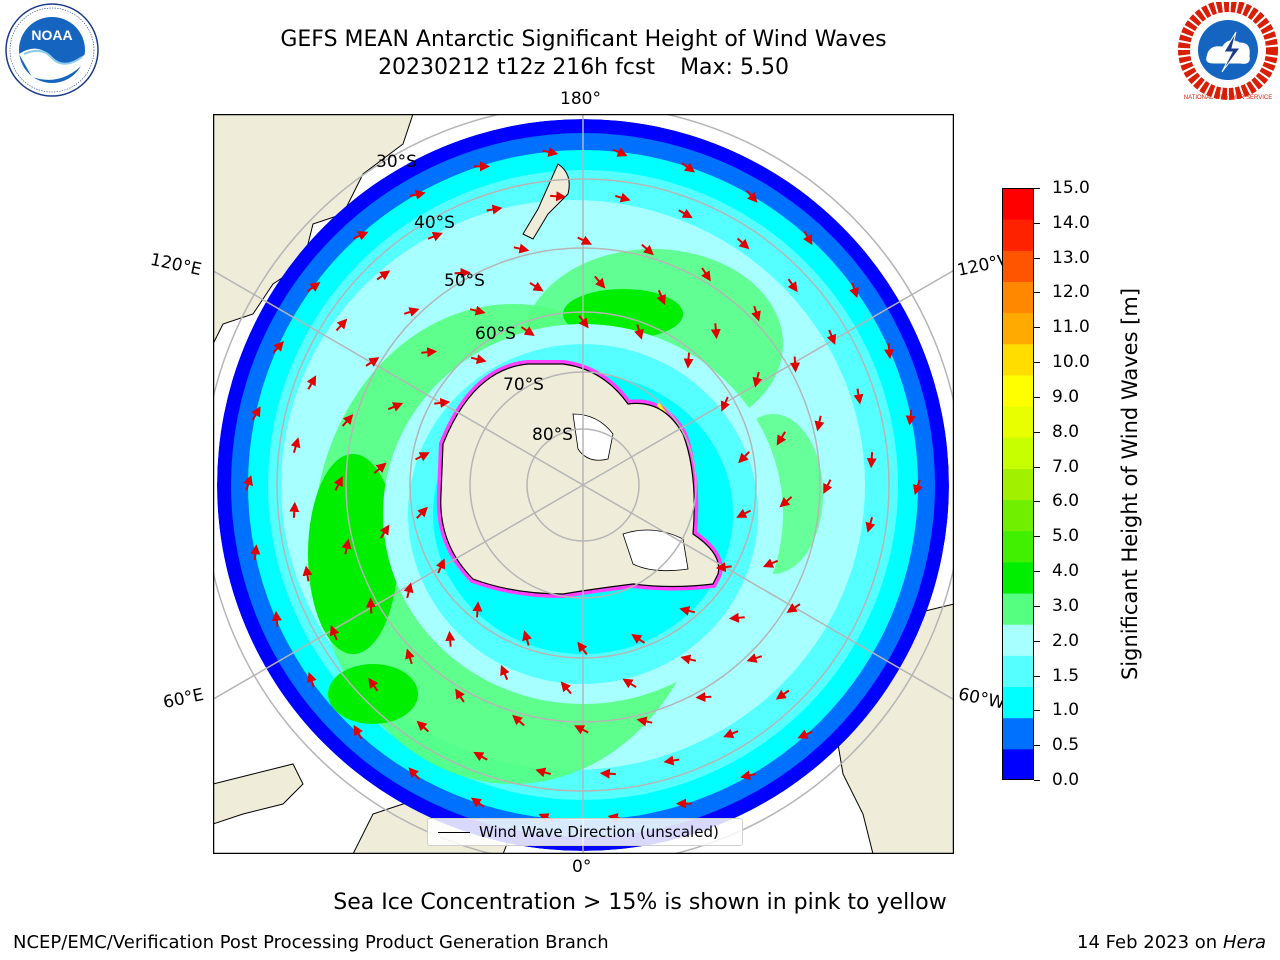 This screenshot has height=960, width=1280. I want to click on colorbar-tick-label: 11.0, so click(1071, 327).